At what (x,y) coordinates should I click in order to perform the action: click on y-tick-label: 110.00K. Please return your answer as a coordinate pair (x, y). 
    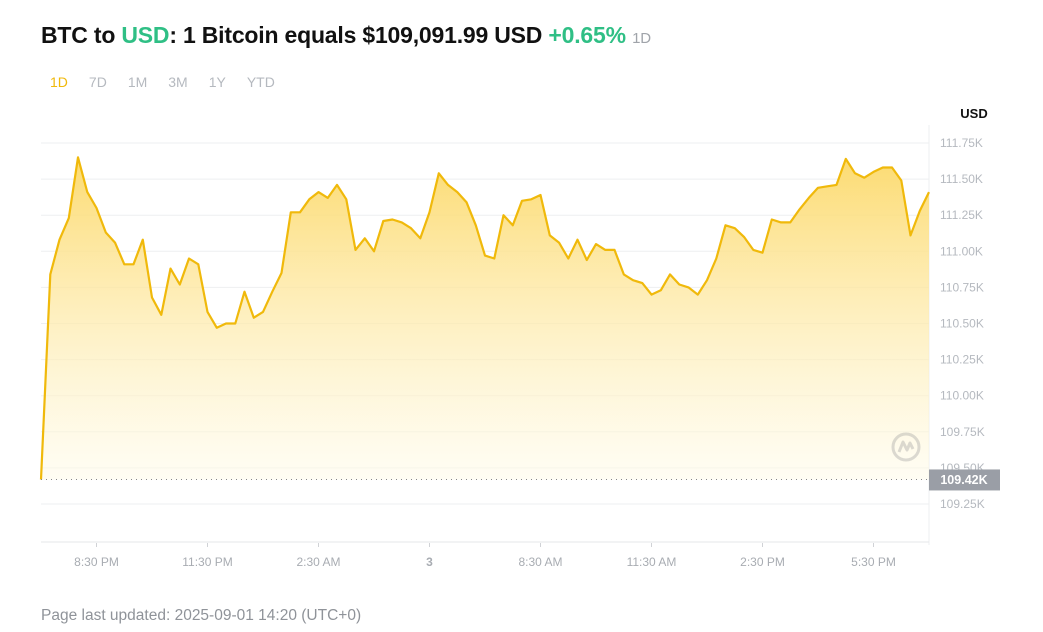
    Looking at the image, I should click on (962, 396).